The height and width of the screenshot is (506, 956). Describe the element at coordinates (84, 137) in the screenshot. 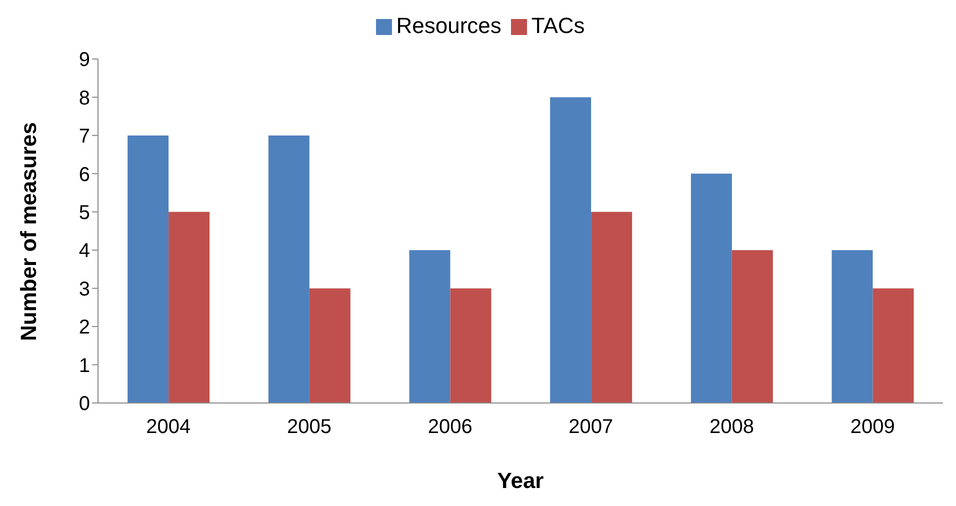

I see `y-tick-label: 7` at that location.